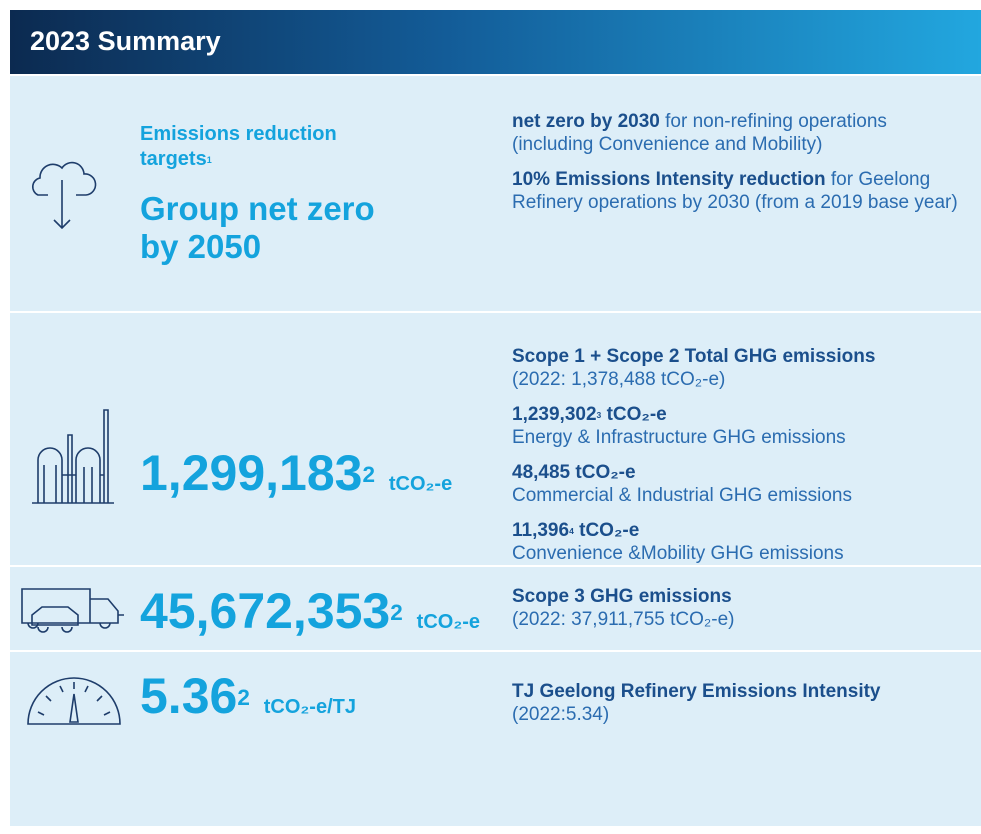  What do you see at coordinates (74, 701) in the screenshot?
I see `gauge-icon` at bounding box center [74, 701].